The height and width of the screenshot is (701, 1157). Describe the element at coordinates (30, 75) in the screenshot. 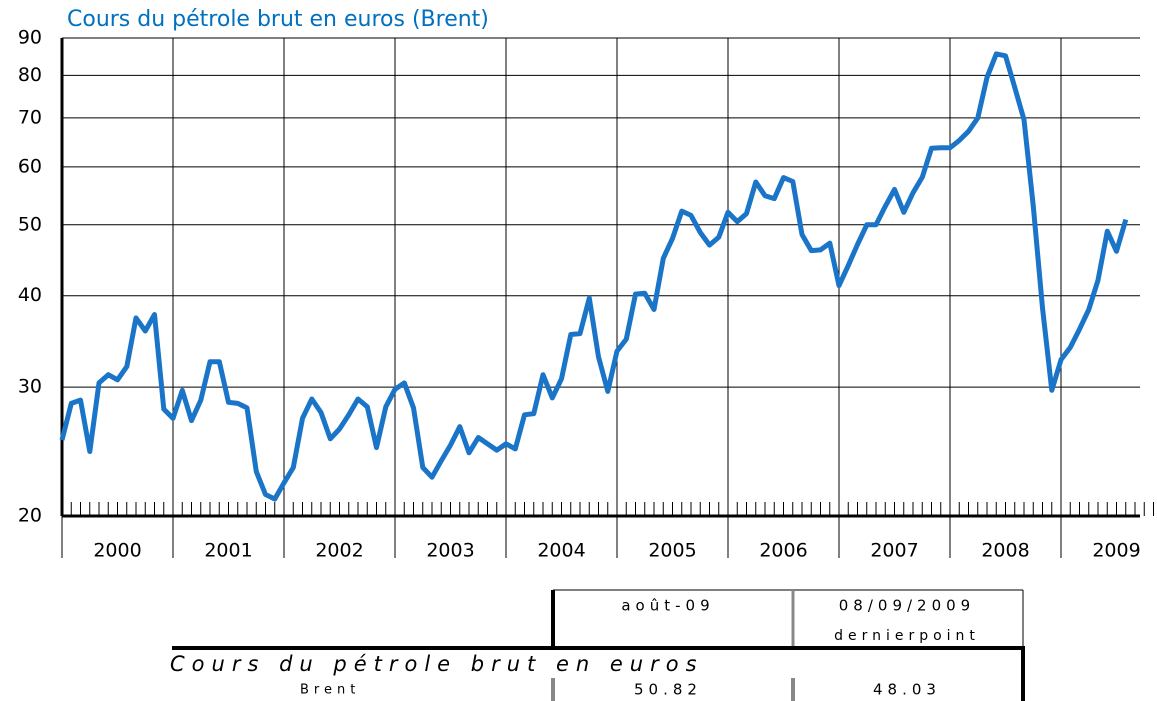

I see `y-tick-label: 80` at that location.